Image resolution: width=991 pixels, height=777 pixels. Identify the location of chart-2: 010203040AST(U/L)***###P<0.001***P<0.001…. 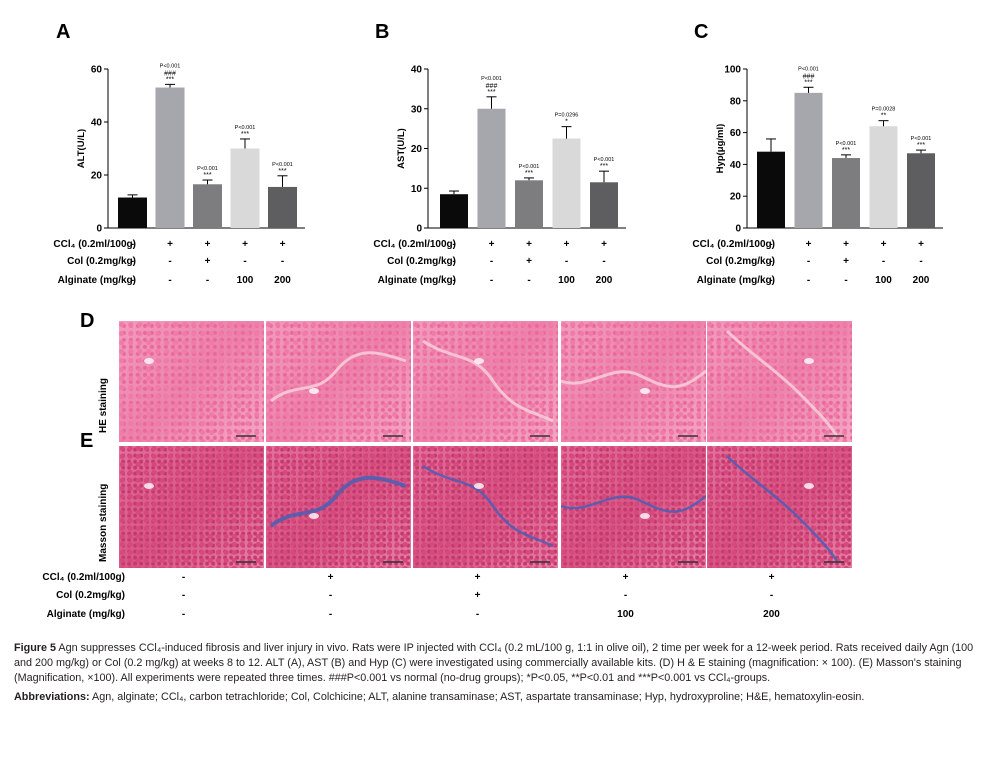
(511, 150).